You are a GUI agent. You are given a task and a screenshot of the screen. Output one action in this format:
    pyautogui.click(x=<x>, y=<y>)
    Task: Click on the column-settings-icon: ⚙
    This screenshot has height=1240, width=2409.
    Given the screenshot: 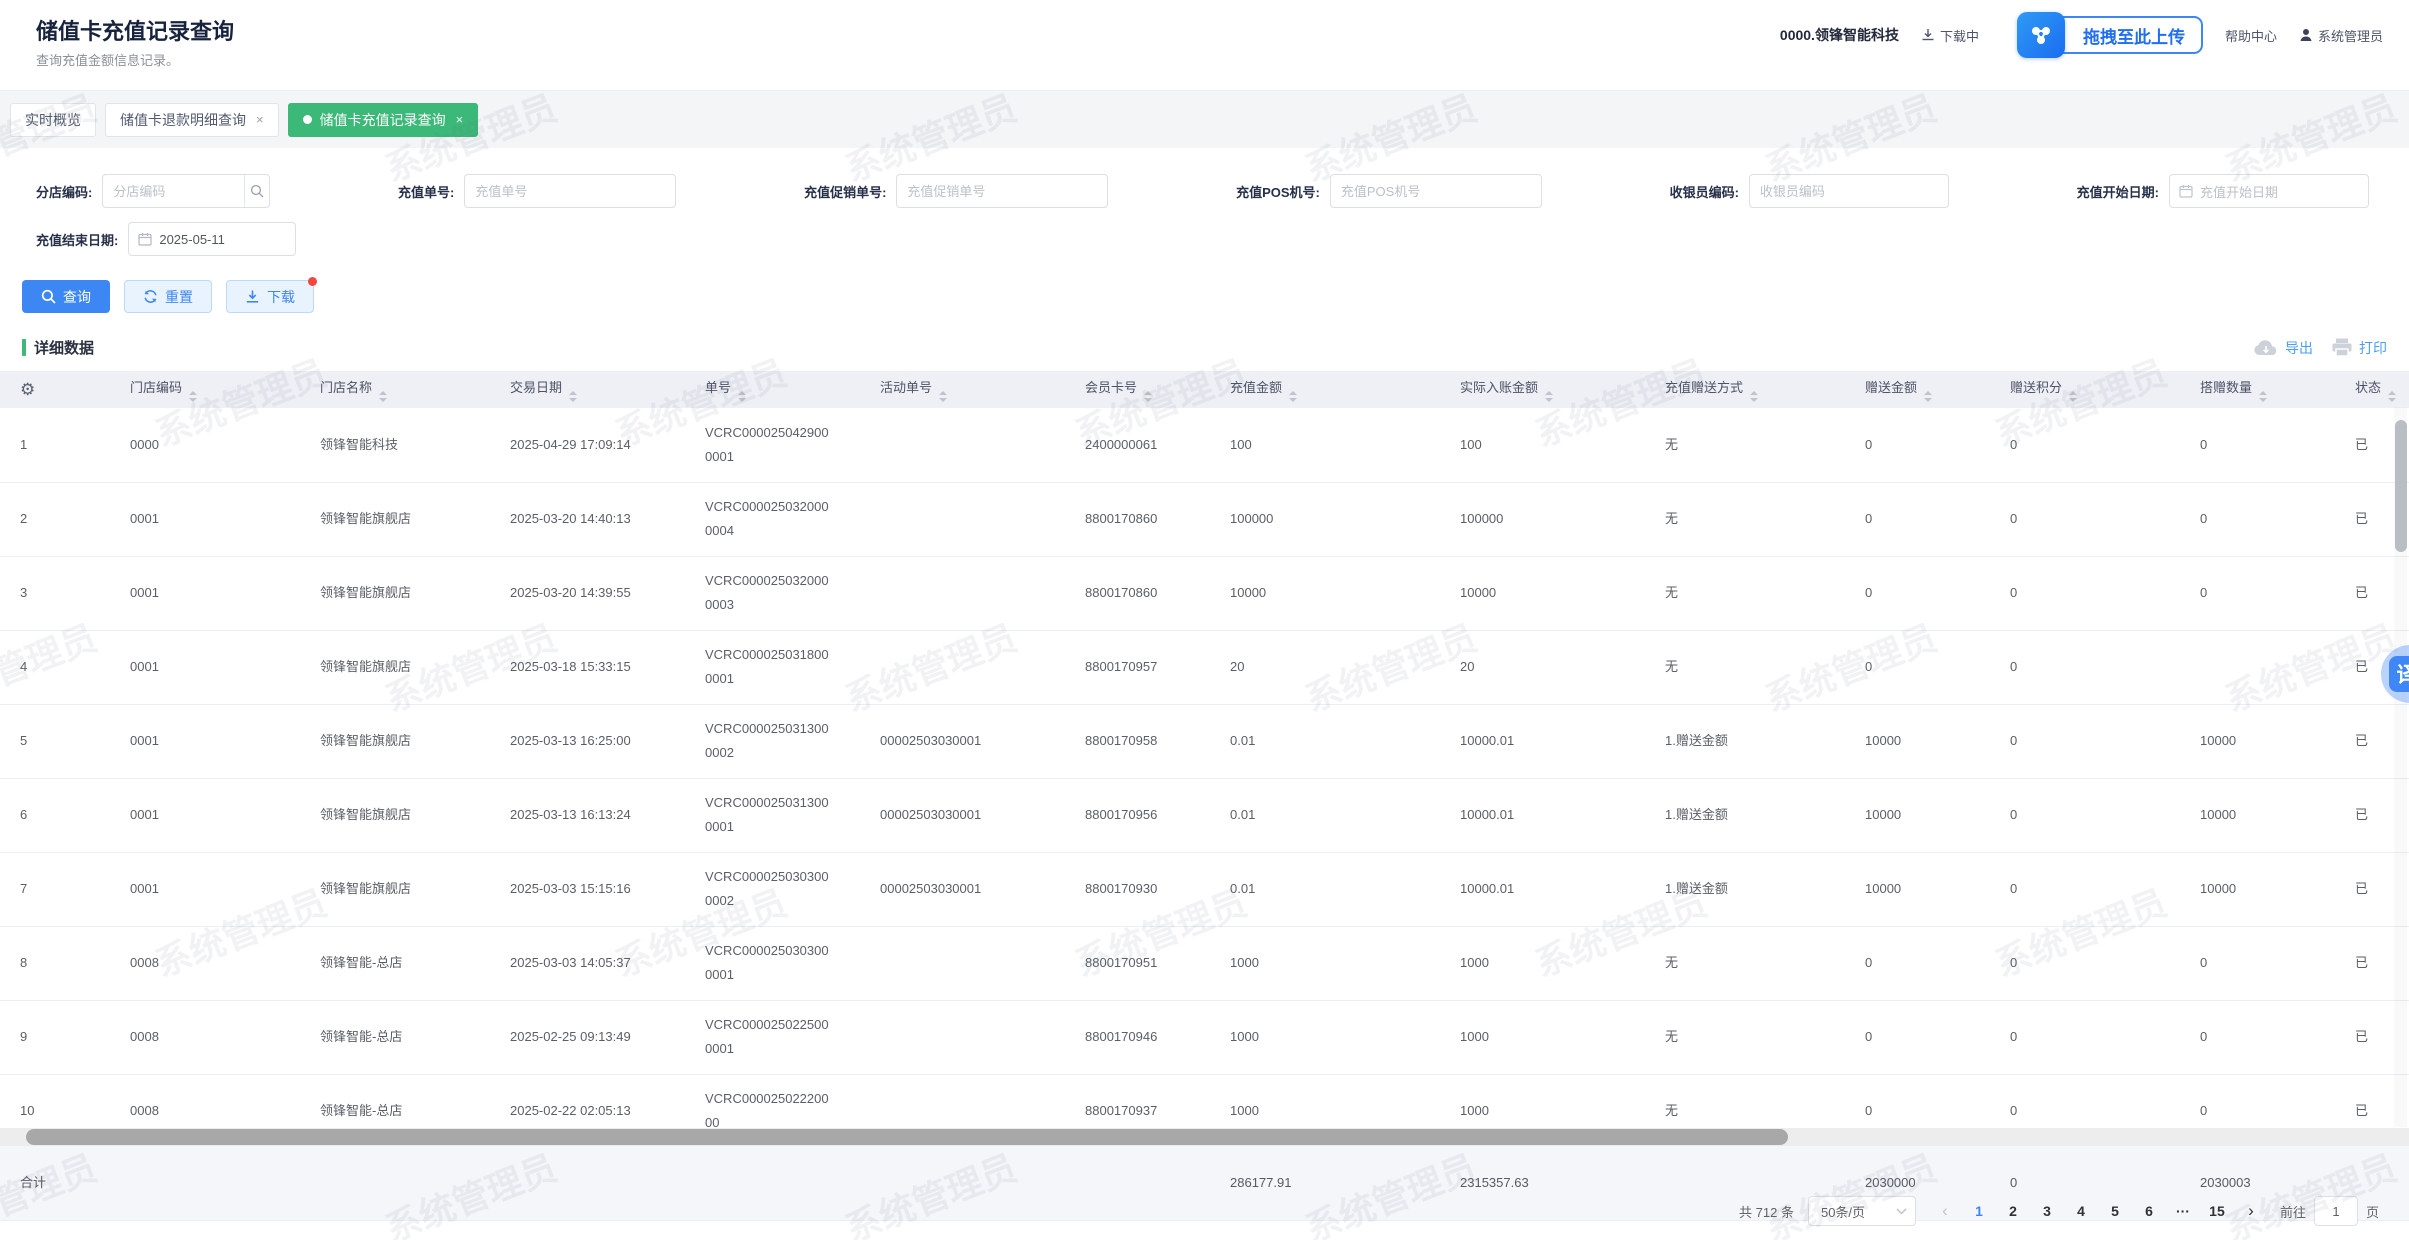 What is the action you would take?
    pyautogui.click(x=28, y=389)
    